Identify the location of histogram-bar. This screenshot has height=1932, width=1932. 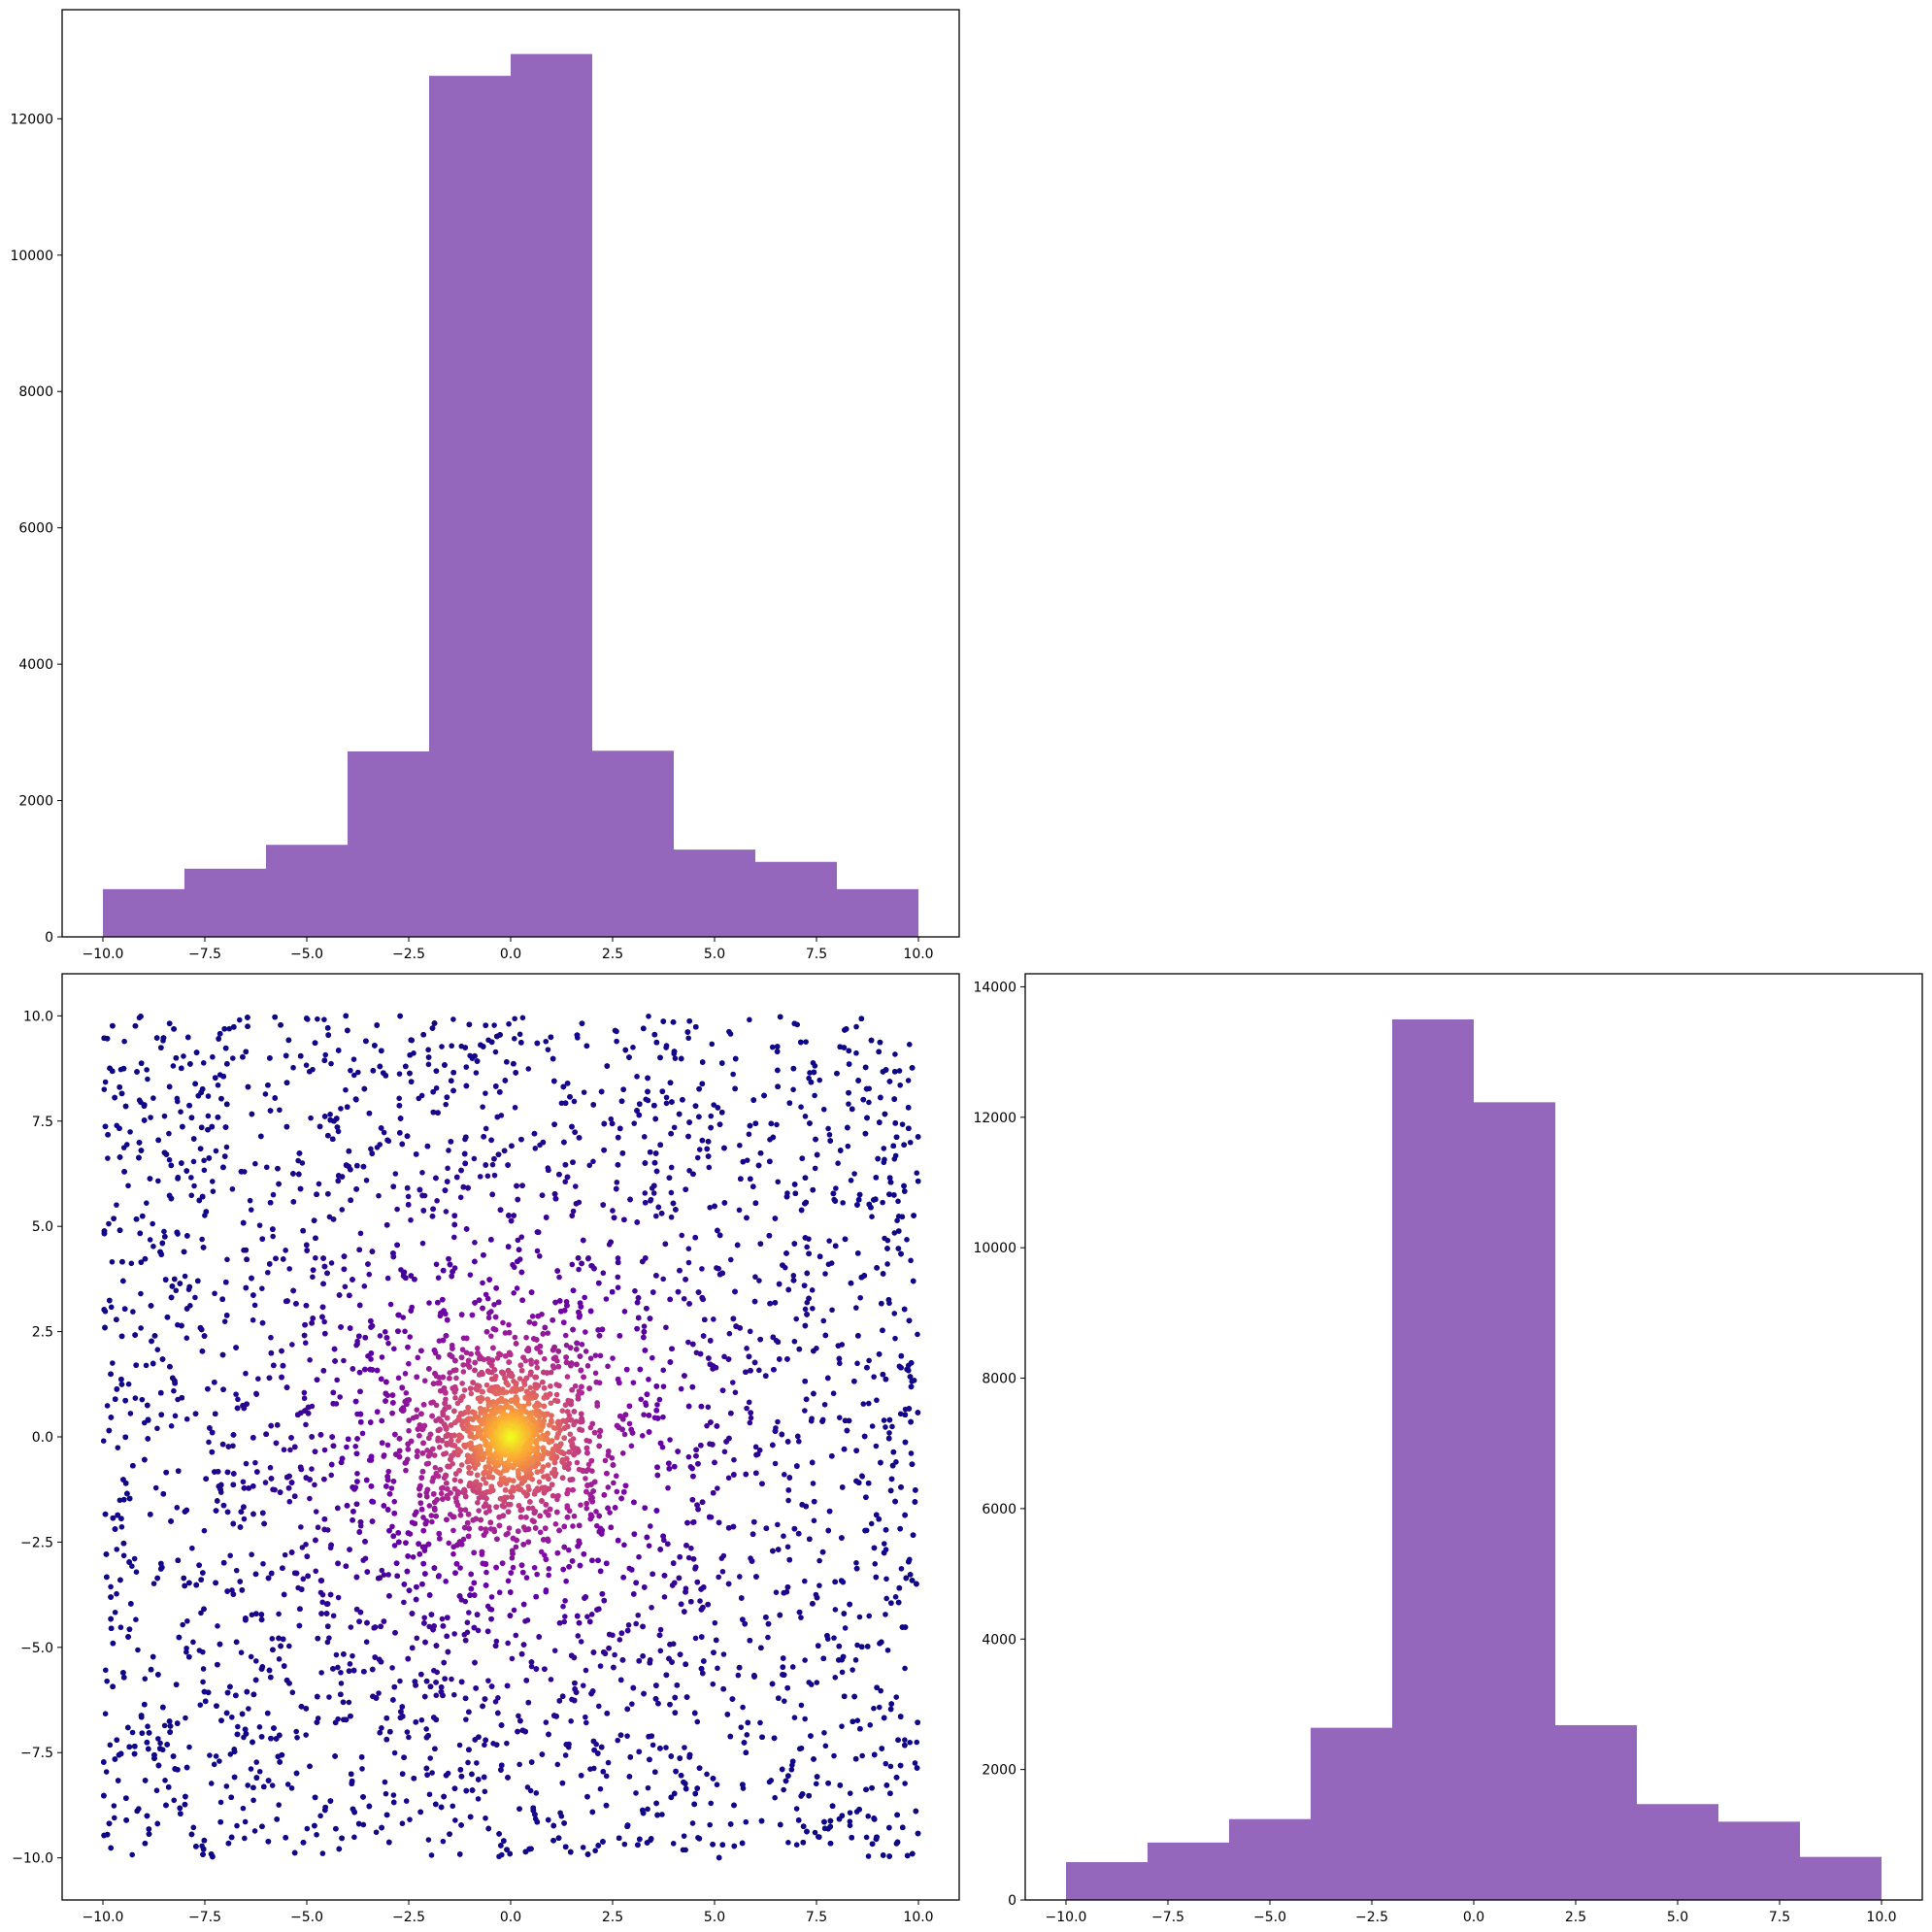
(307, 891).